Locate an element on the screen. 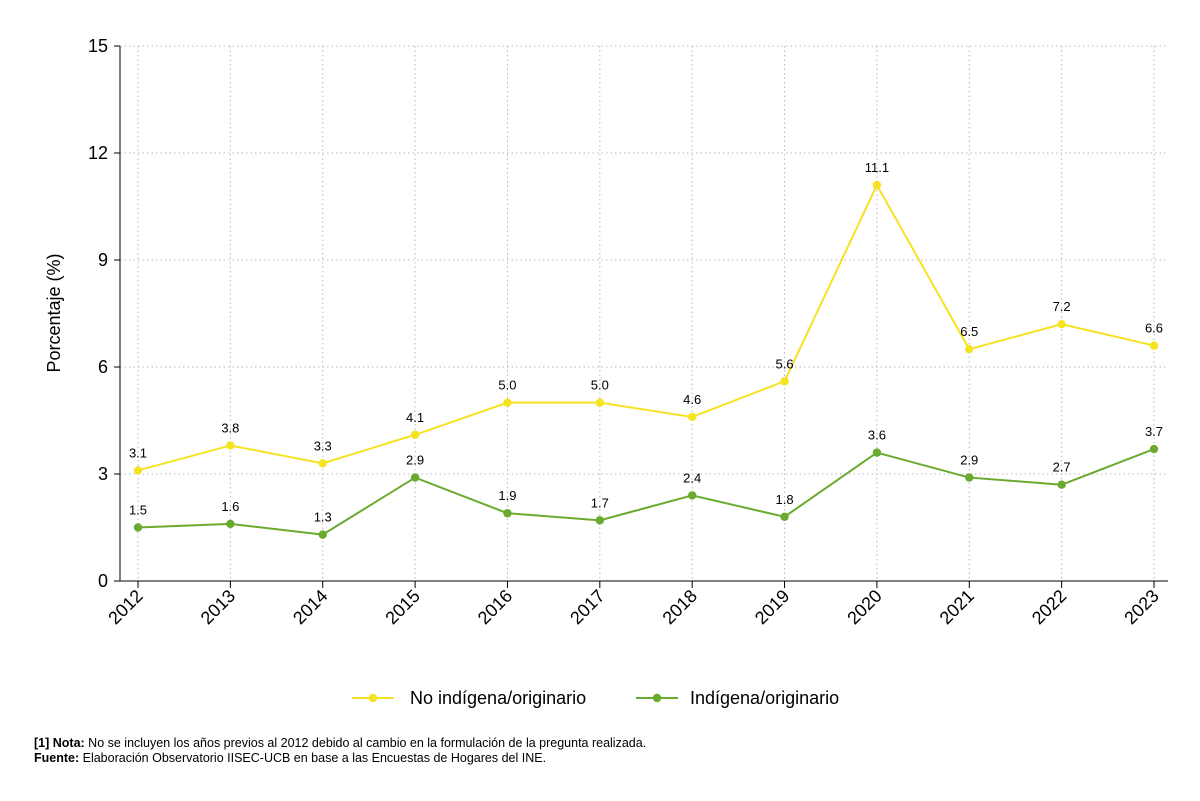 This screenshot has width=1200, height=801. data-label: 1.3 is located at coordinates (323, 517).